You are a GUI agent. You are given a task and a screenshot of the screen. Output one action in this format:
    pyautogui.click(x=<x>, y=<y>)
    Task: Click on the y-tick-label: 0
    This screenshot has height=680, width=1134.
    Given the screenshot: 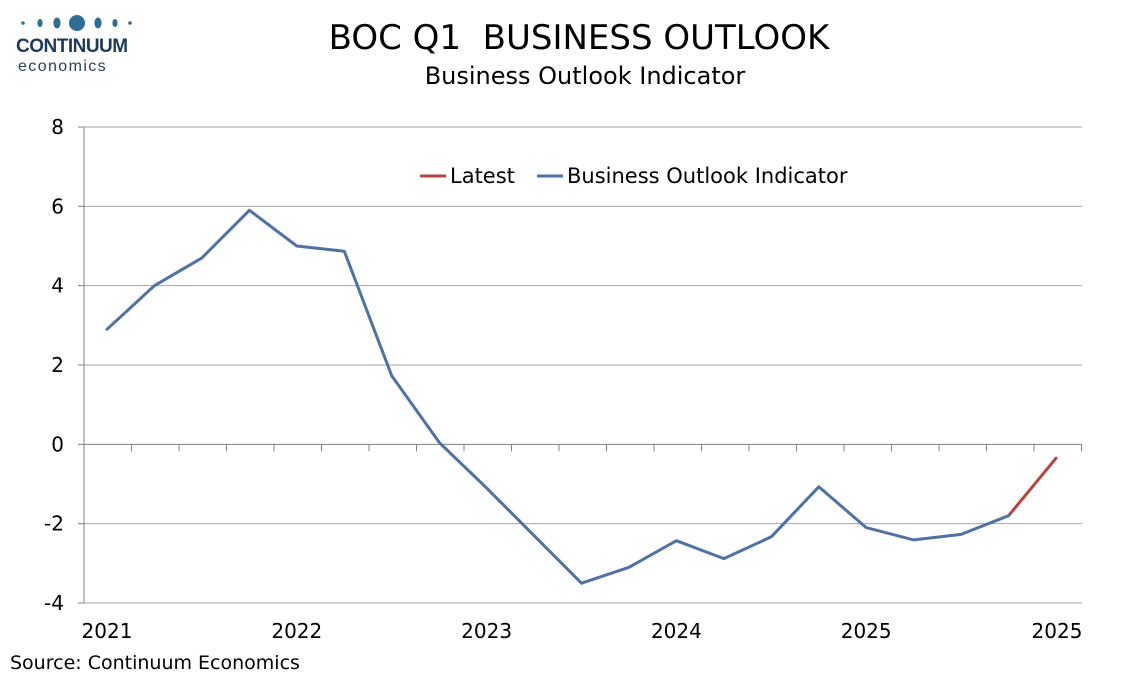 What is the action you would take?
    pyautogui.click(x=57, y=444)
    